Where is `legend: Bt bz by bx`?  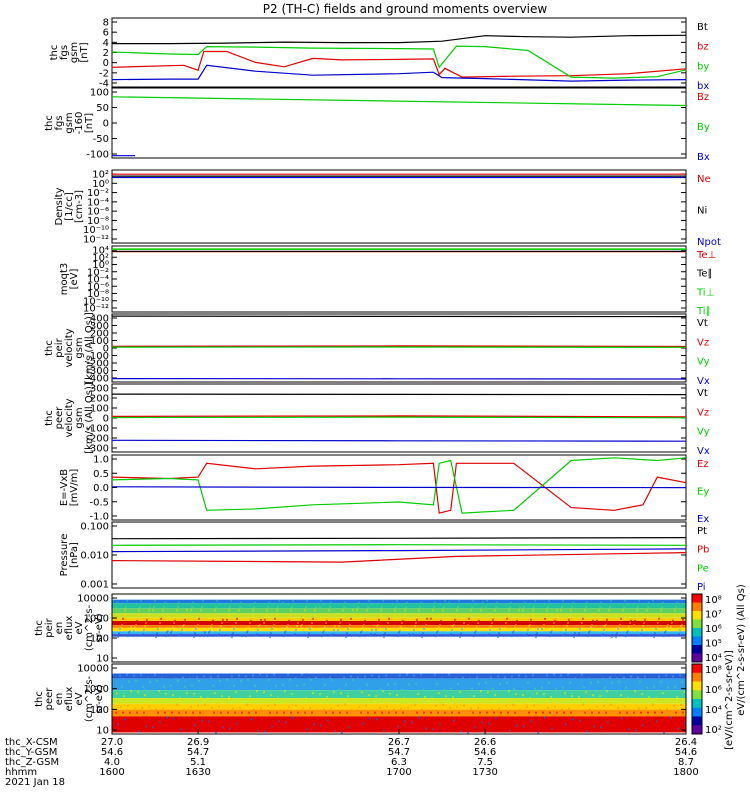
legend: Bt bz by bx is located at coordinates (703, 57).